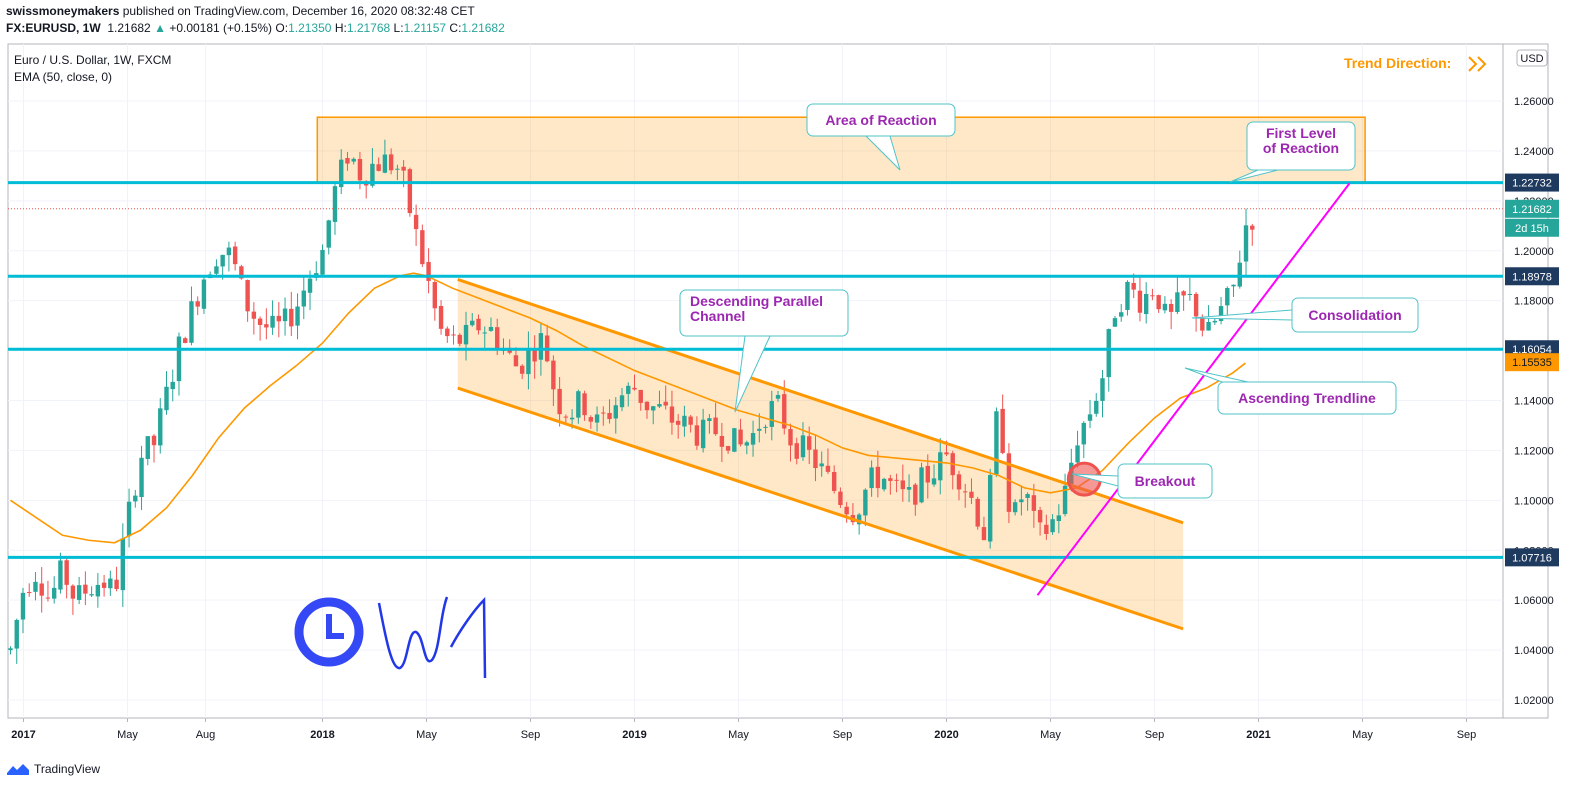 Image resolution: width=1588 pixels, height=795 pixels. Describe the element at coordinates (1534, 701) in the screenshot. I see `y-tick-label: 1.02000` at that location.